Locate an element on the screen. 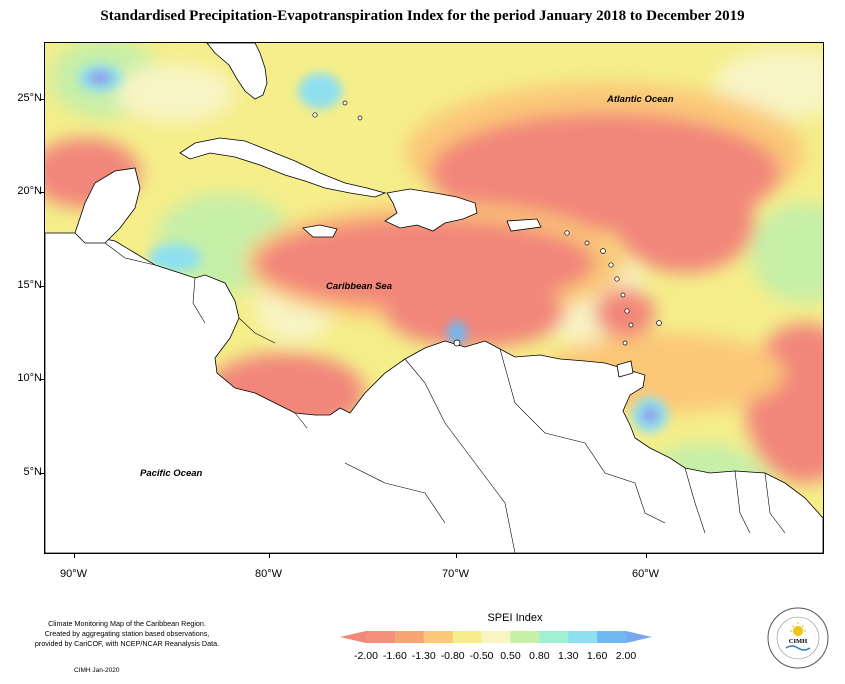  lon-label-90w: 90°W is located at coordinates (74, 574).